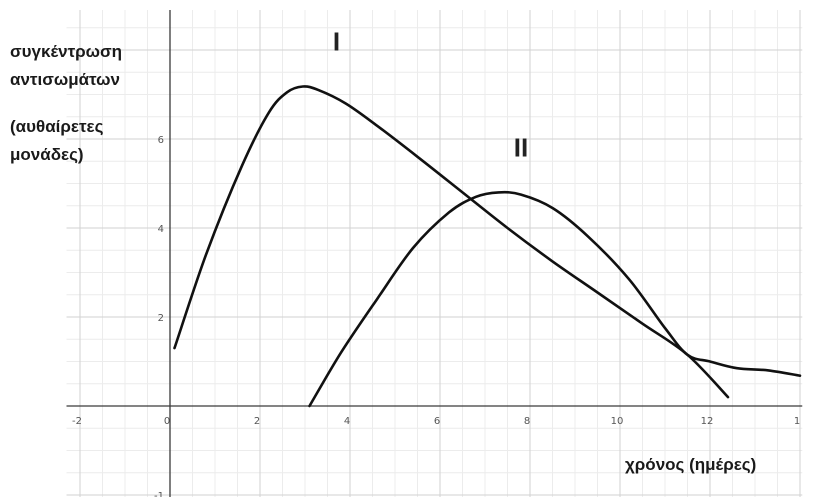  Describe the element at coordinates (57, 126) in the screenshot. I see `y-axis-label-line-3: (αυθαίρετες` at that location.